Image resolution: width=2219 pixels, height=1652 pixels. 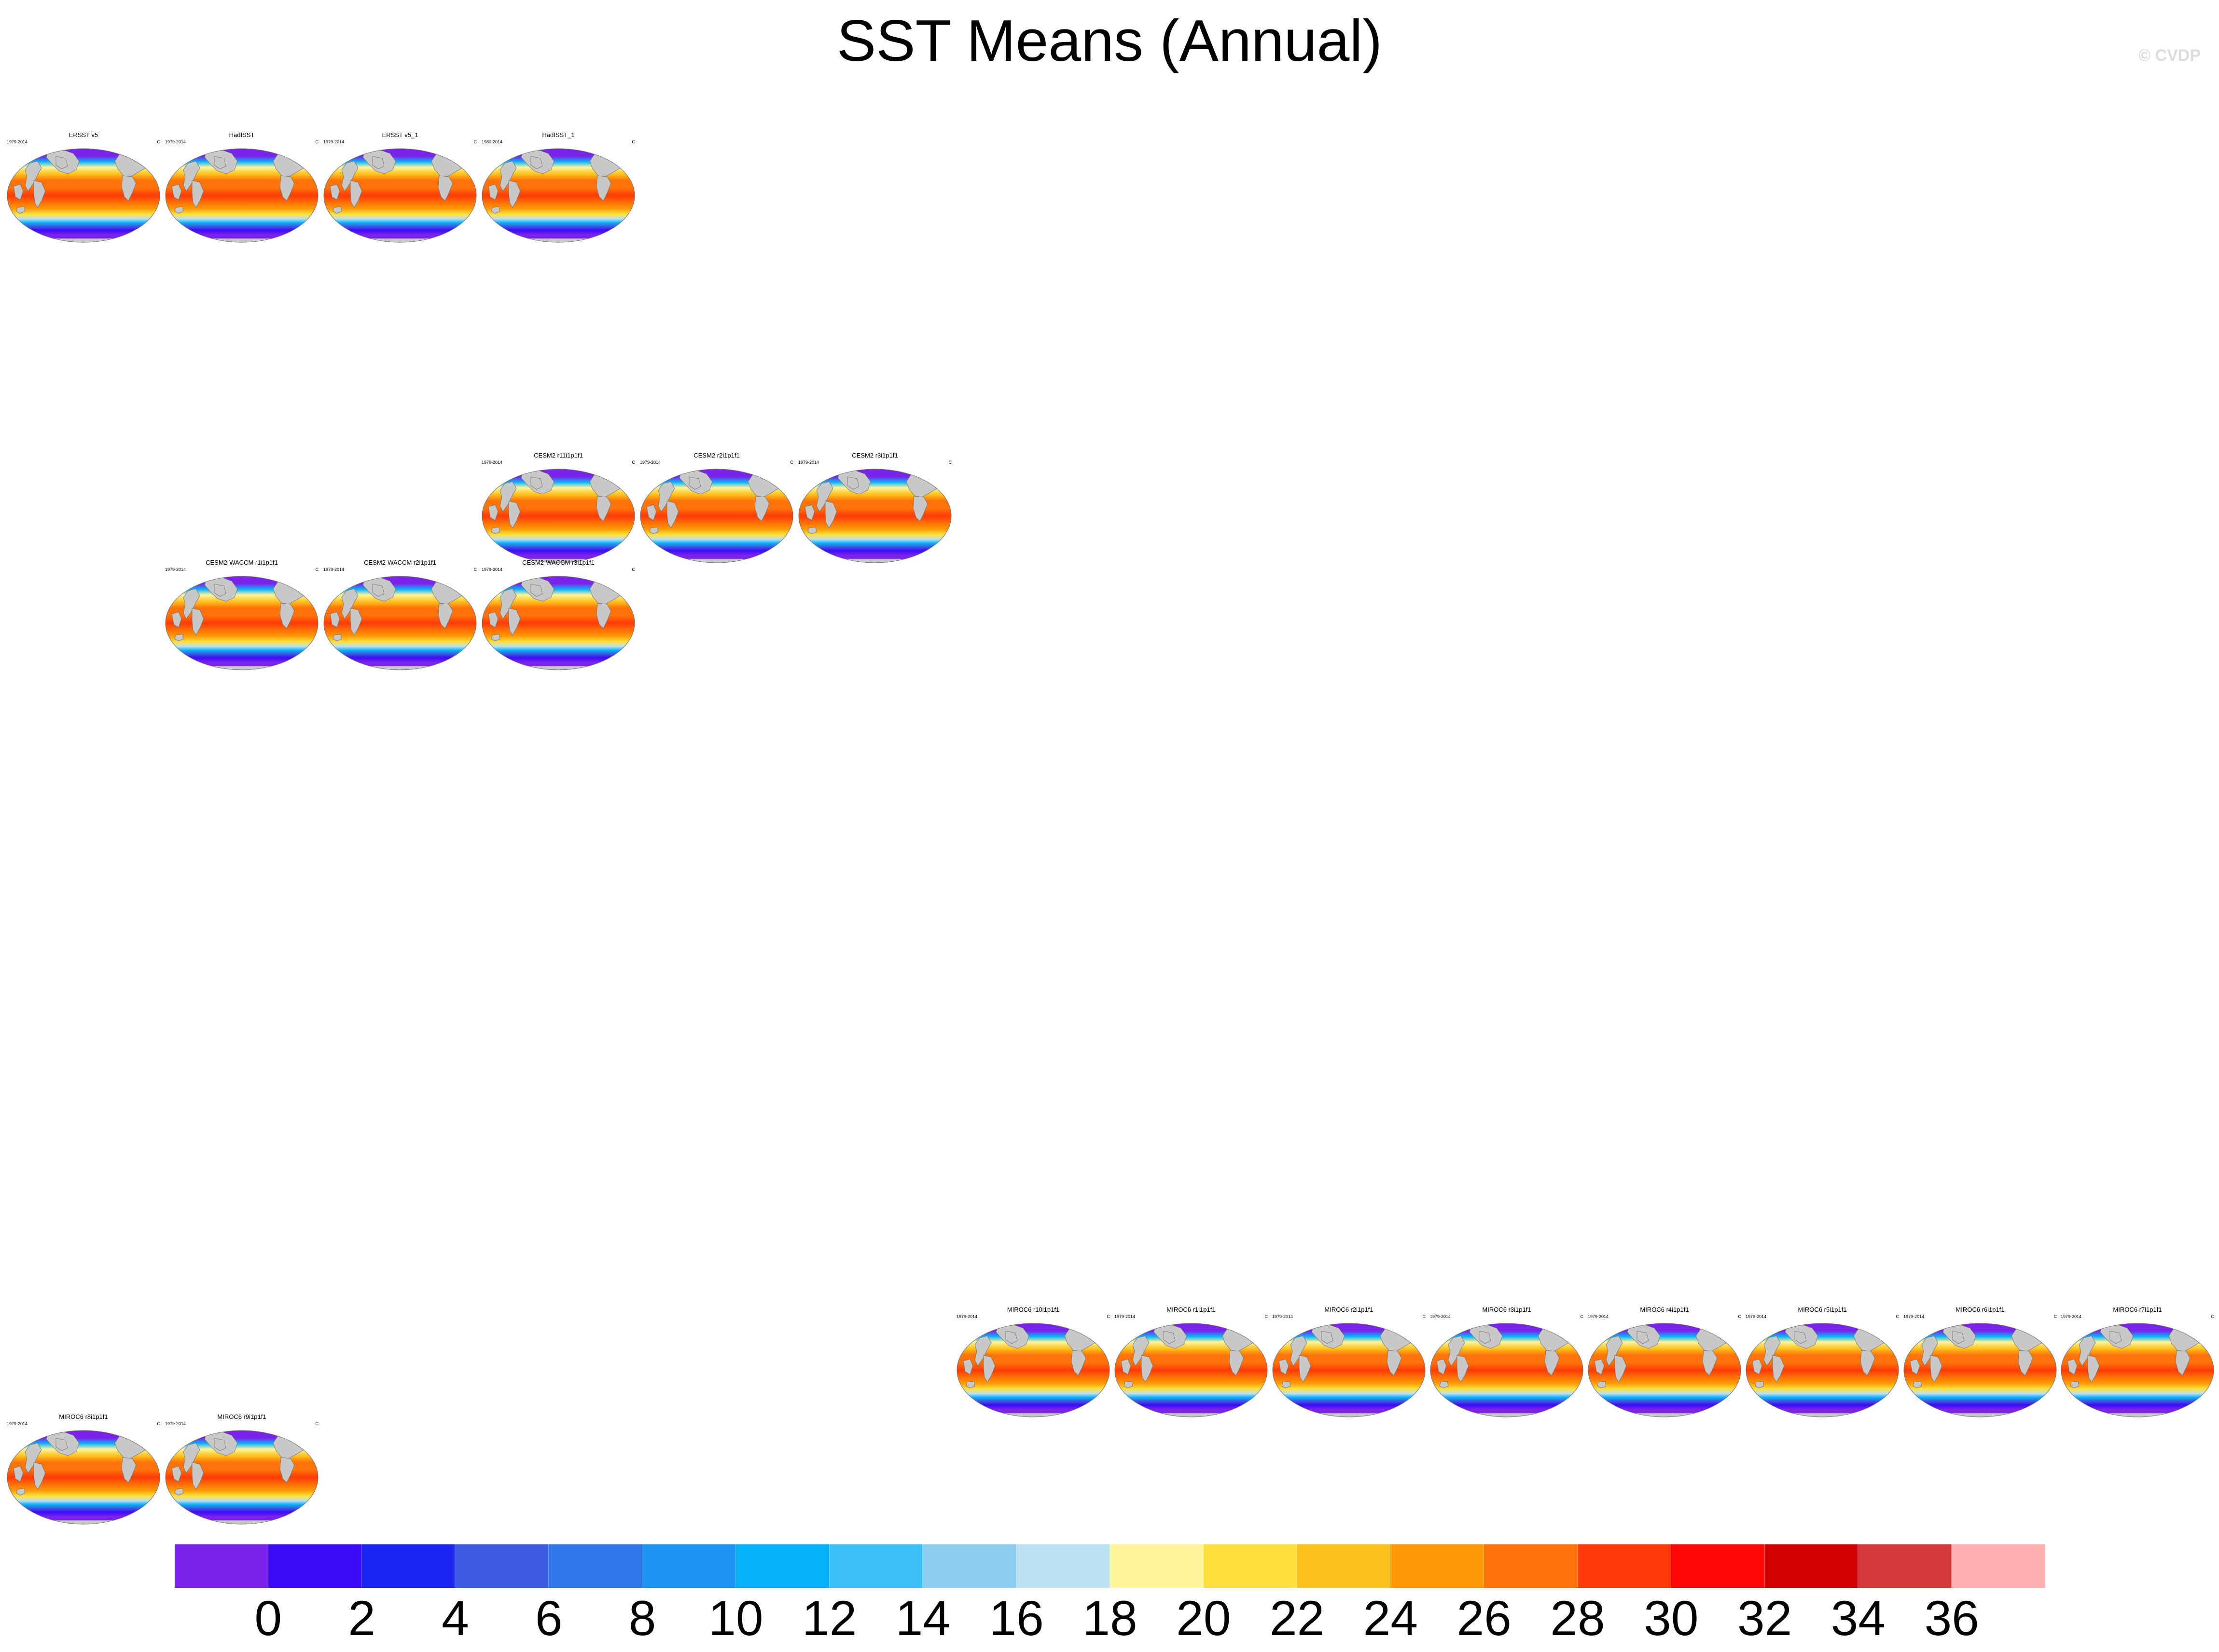 I want to click on panel-title: MIROC6 r5i1p1f1, so click(x=1822, y=1309).